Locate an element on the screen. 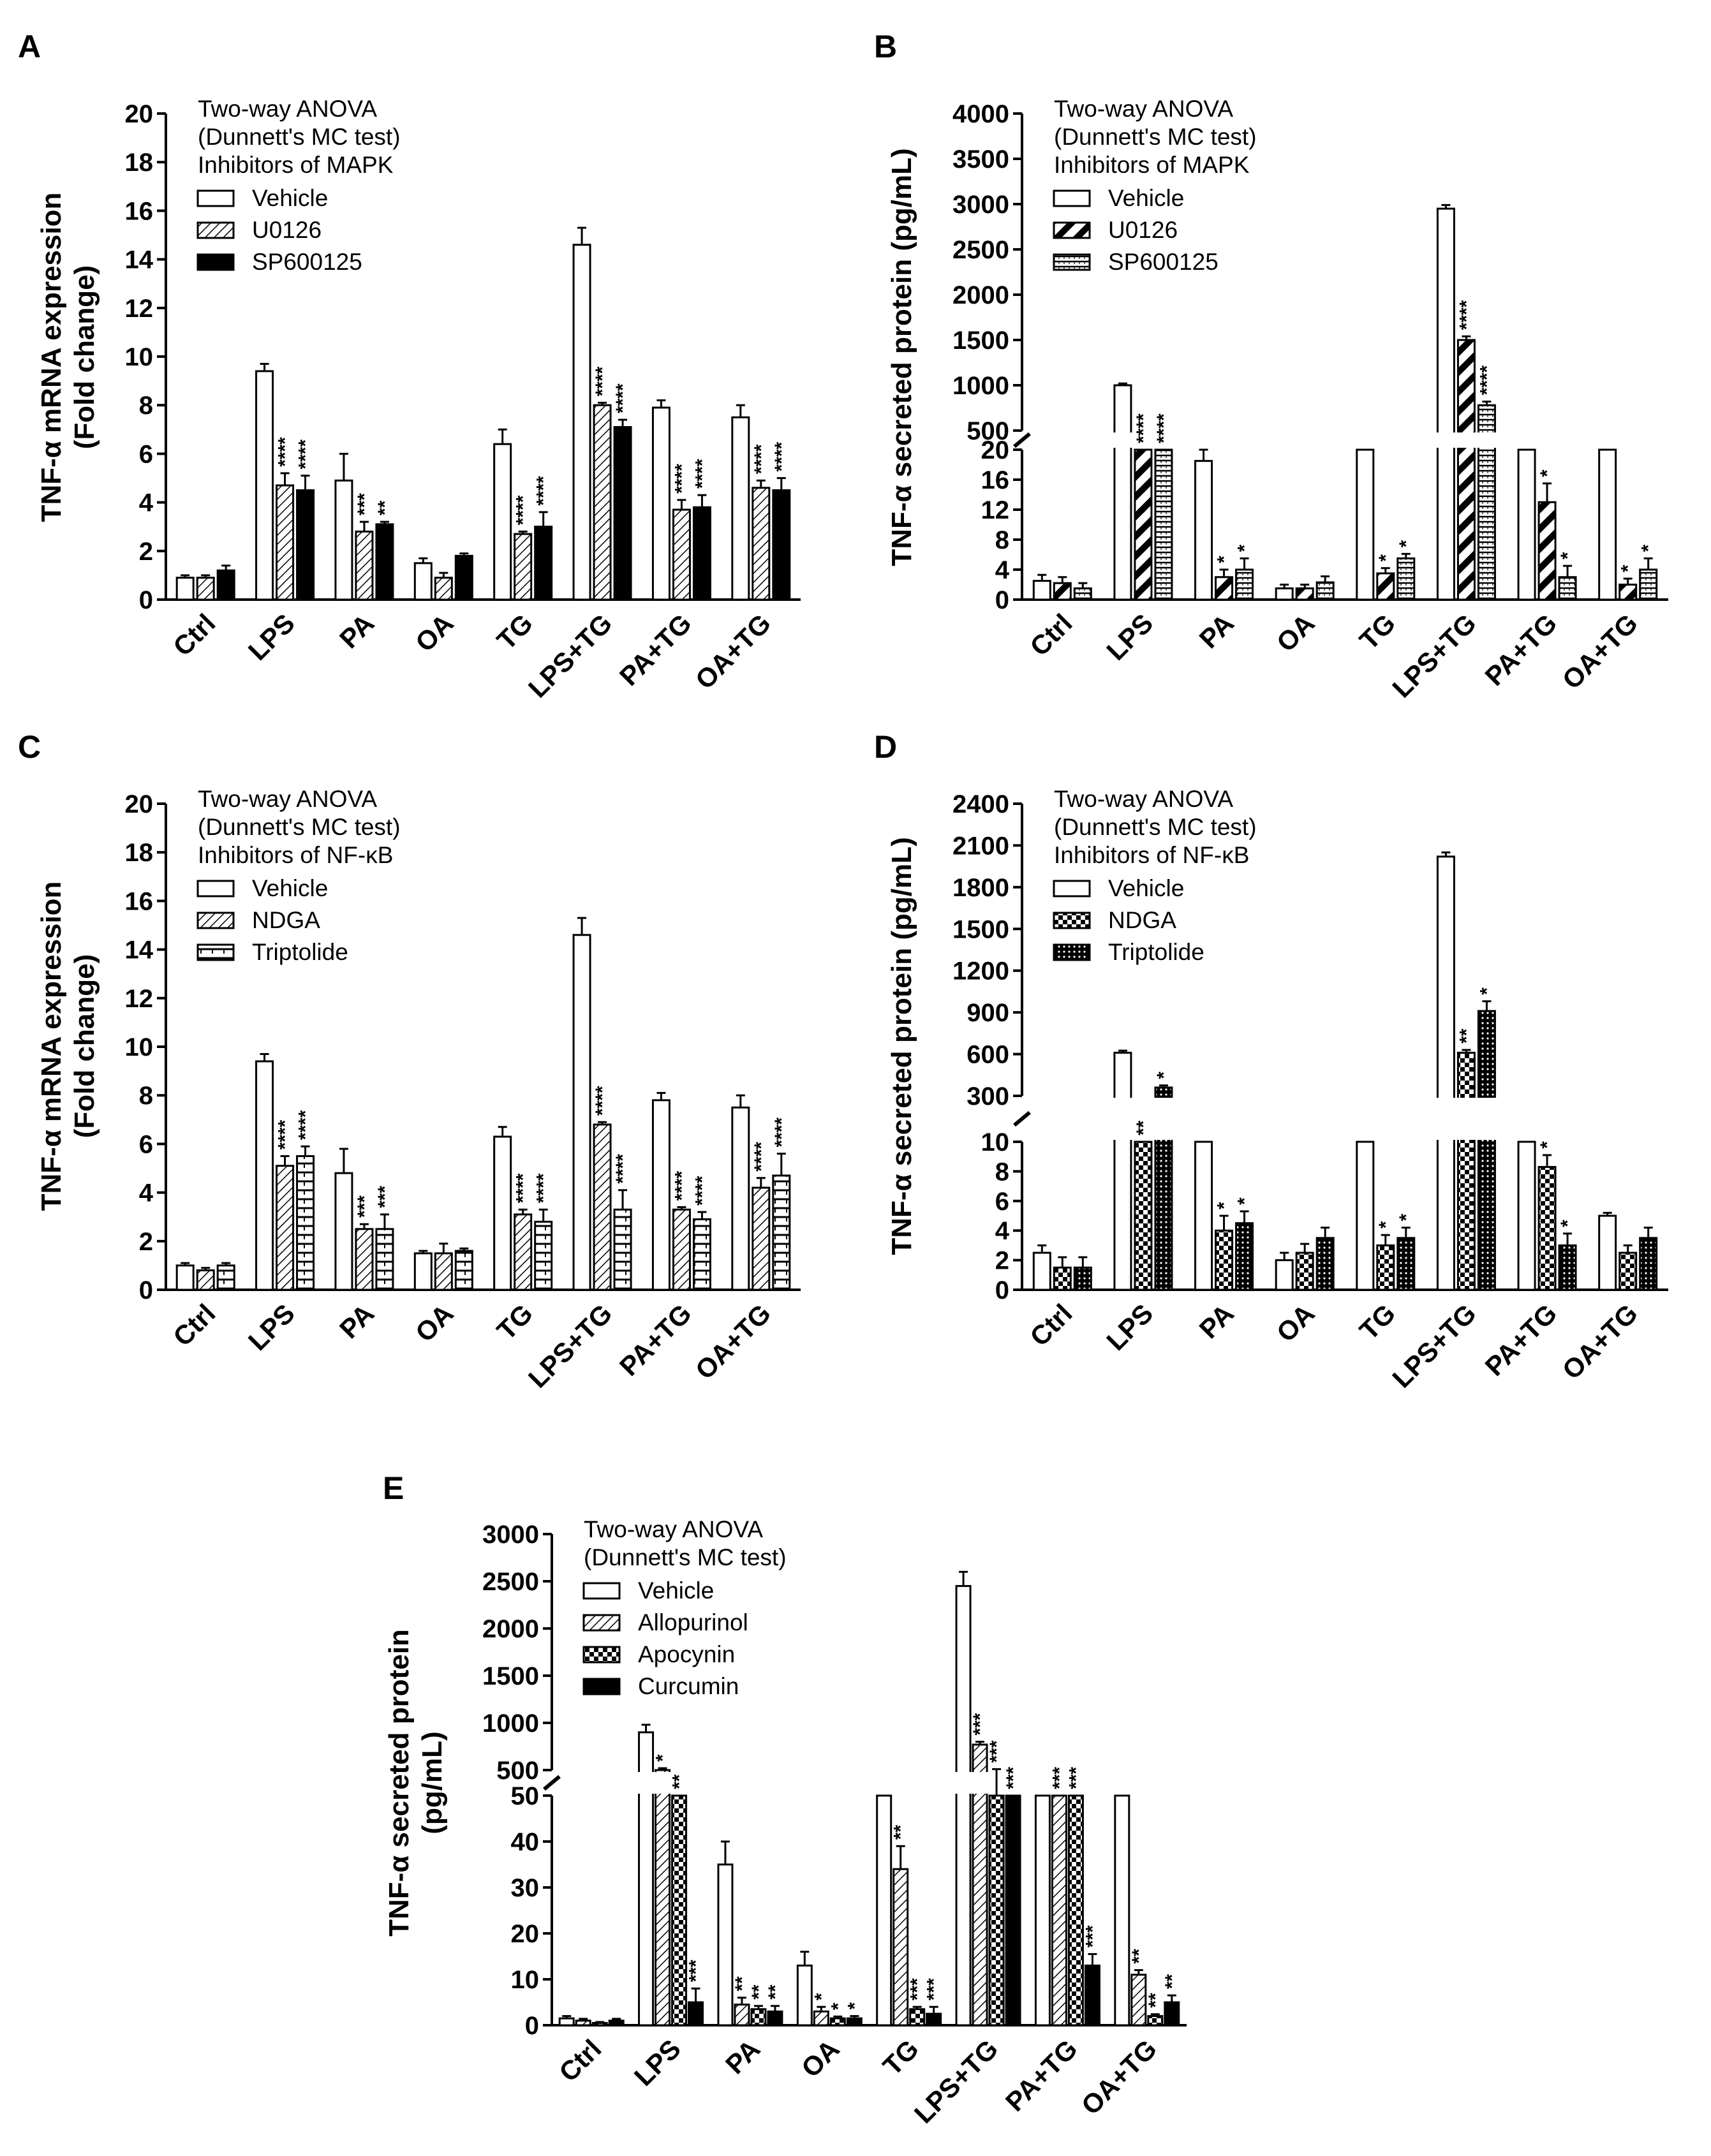 The height and width of the screenshot is (2156, 1711). significance-stars-e: *** is located at coordinates (934, 1989).